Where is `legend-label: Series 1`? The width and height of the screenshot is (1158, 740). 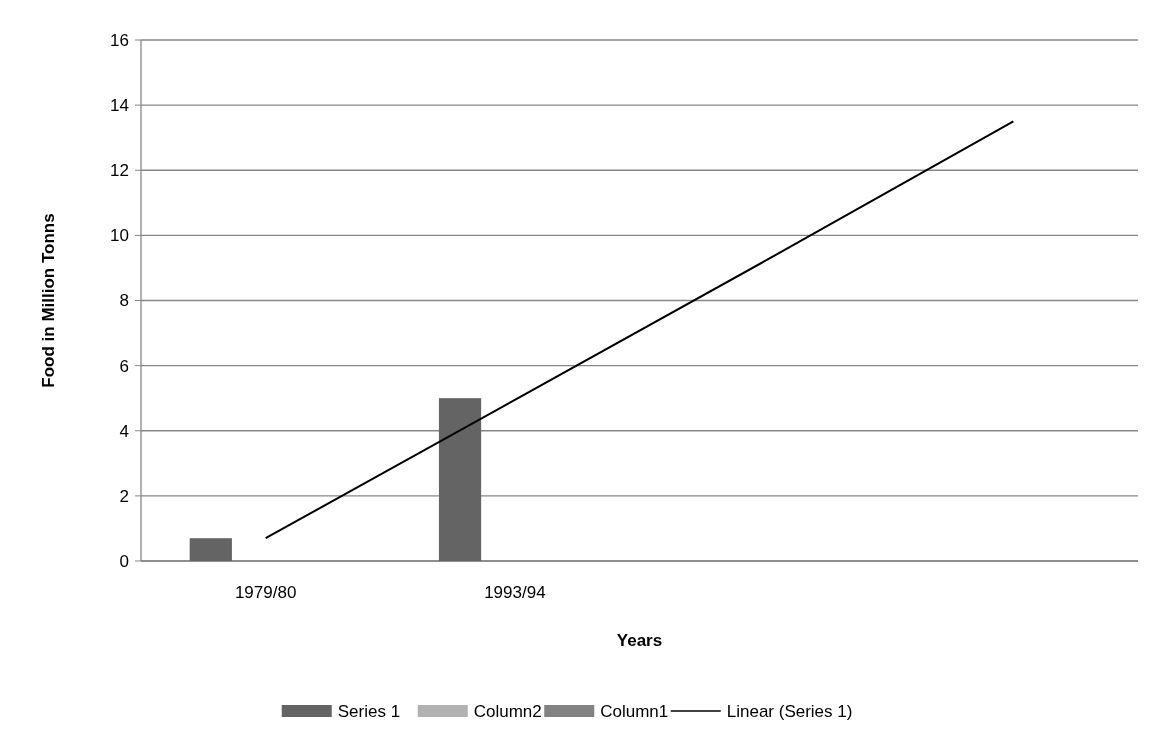 legend-label: Series 1 is located at coordinates (369, 711).